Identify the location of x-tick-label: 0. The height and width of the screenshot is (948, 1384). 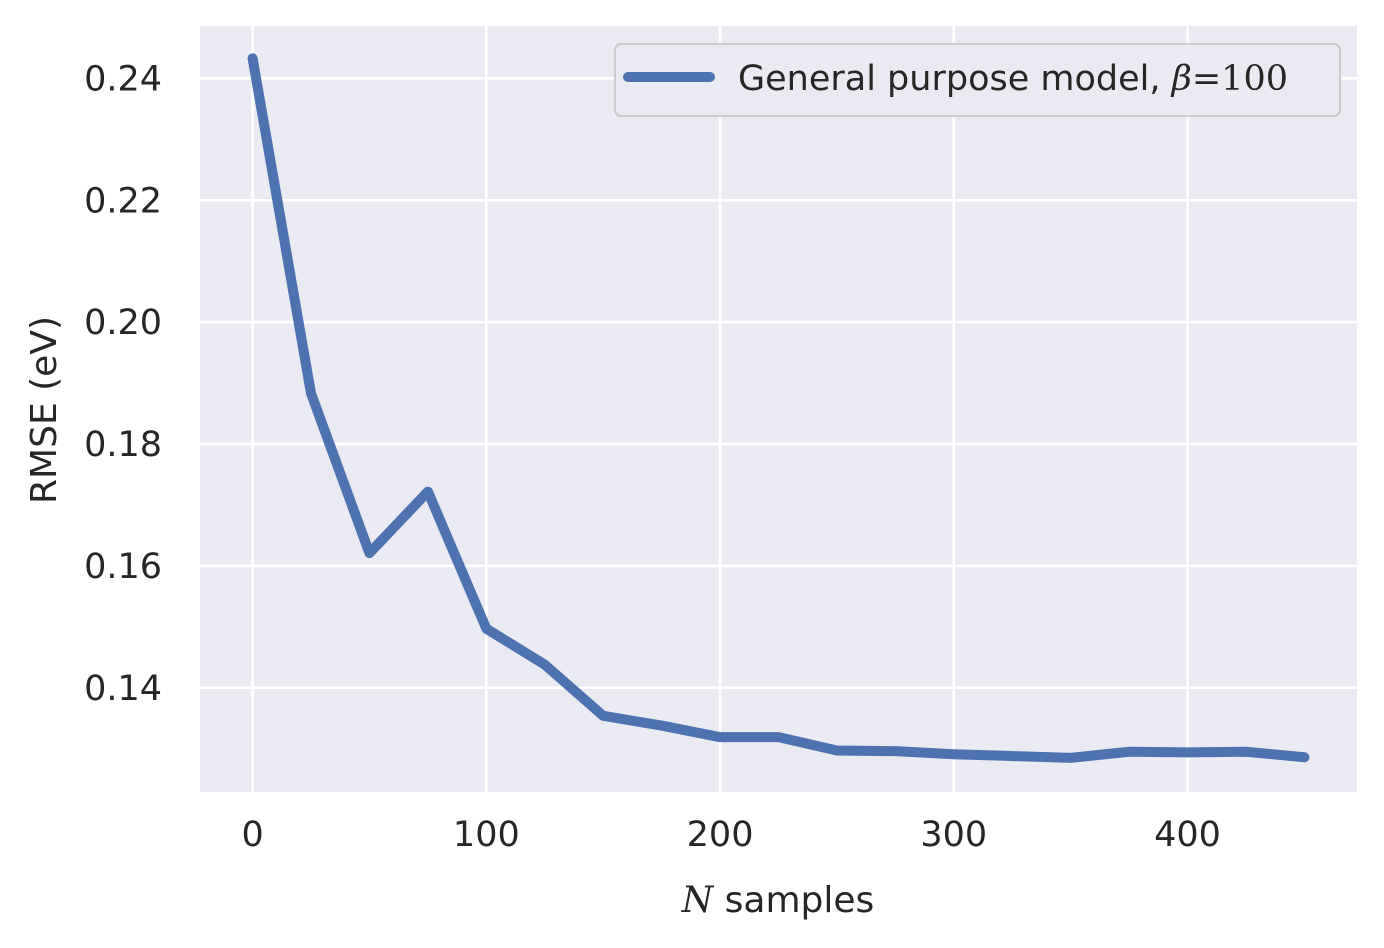
(252, 835).